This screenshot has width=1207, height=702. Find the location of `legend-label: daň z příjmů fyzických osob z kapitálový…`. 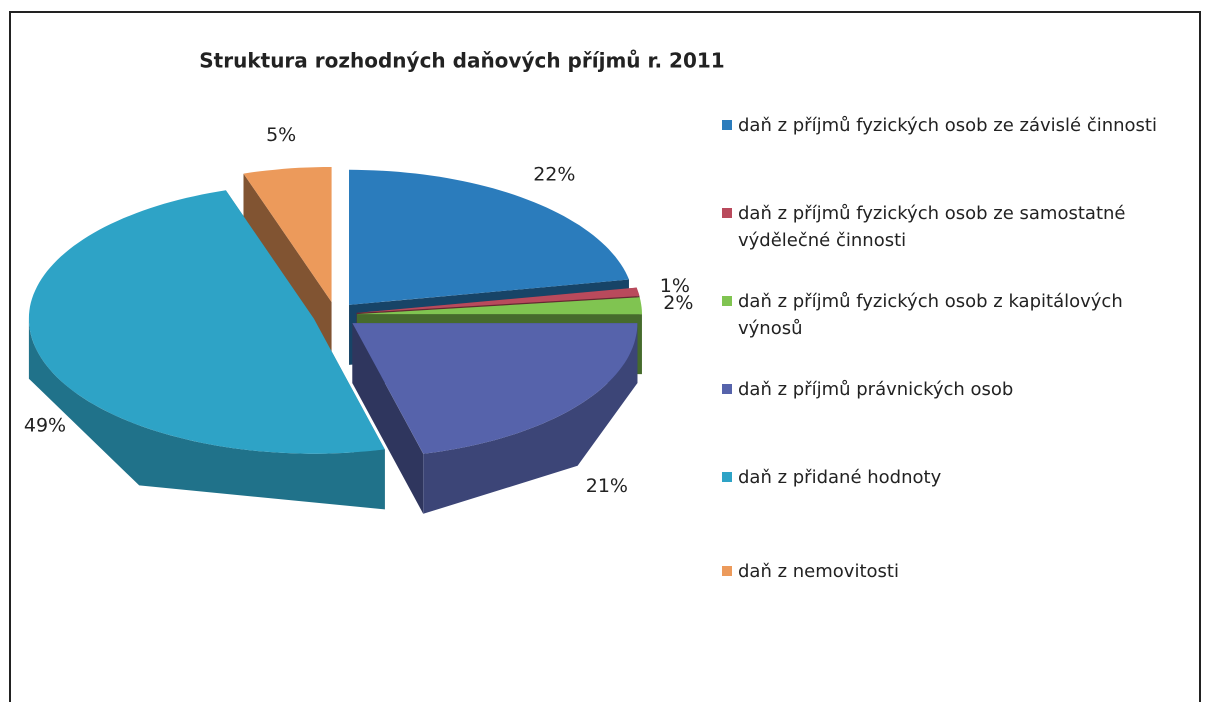

legend-label: daň z příjmů fyzických osob z kapitálový… is located at coordinates (930, 315).